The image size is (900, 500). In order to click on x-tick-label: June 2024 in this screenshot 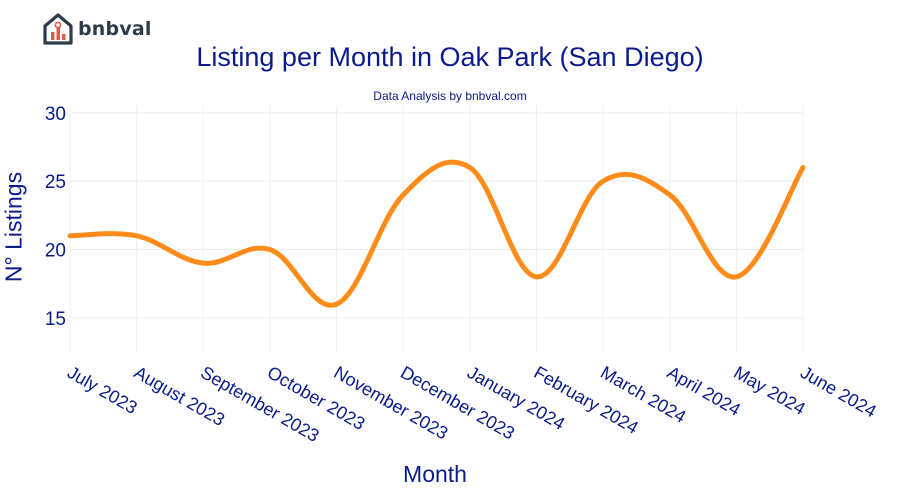, I will do `click(838, 391)`.